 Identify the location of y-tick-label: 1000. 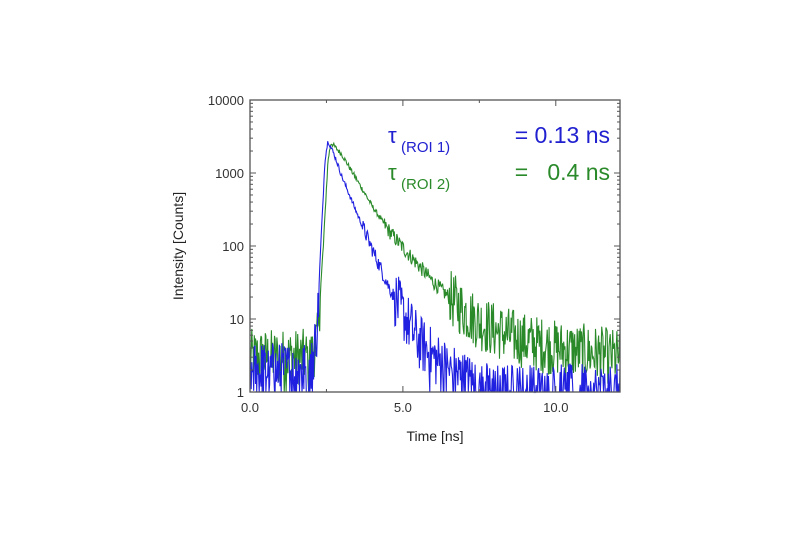
(229, 173).